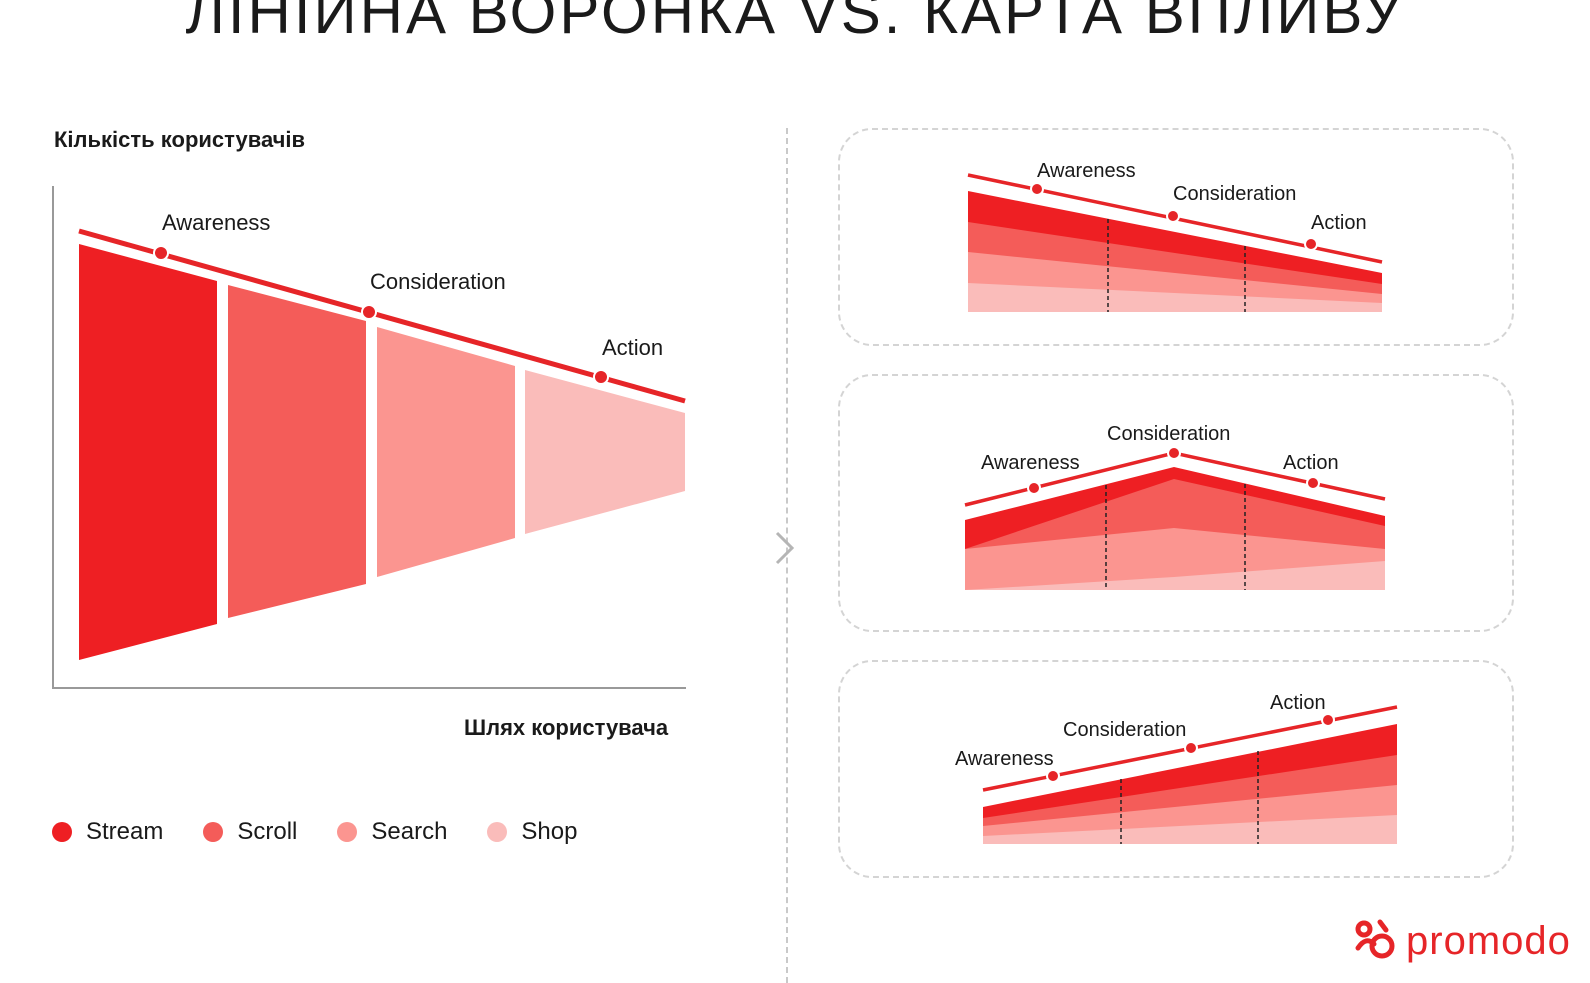 The width and height of the screenshot is (1590, 983). What do you see at coordinates (601, 377) in the screenshot?
I see `stage-marker-action` at bounding box center [601, 377].